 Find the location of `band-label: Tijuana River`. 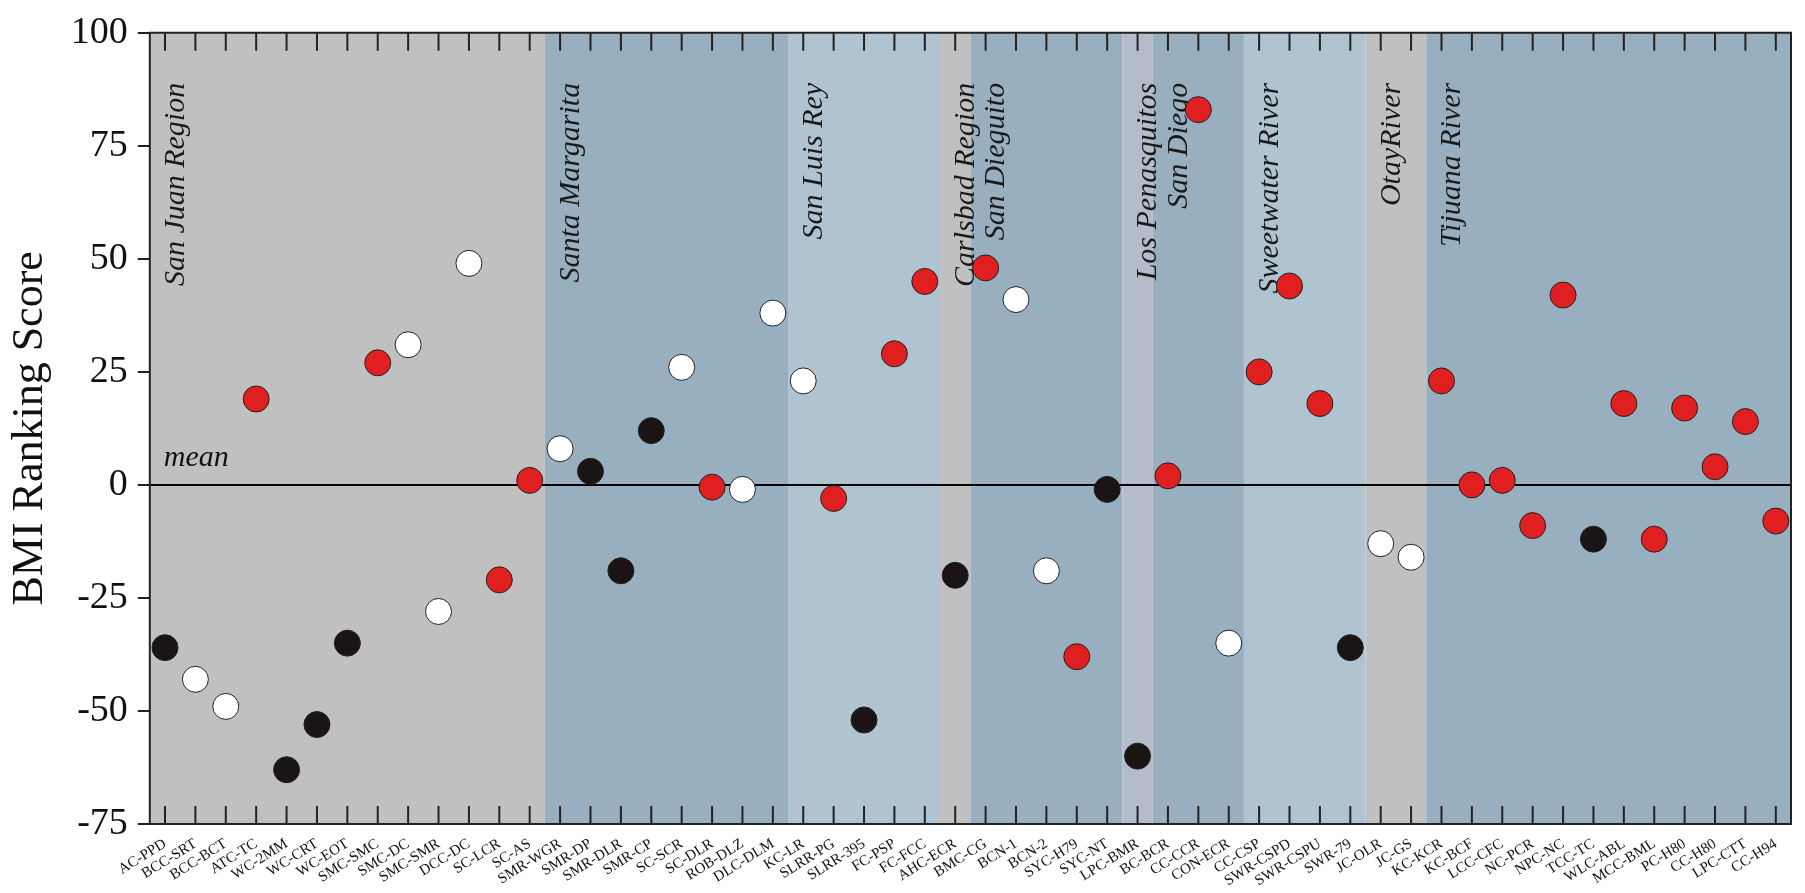

band-label: Tijuana River is located at coordinates (1450, 164).